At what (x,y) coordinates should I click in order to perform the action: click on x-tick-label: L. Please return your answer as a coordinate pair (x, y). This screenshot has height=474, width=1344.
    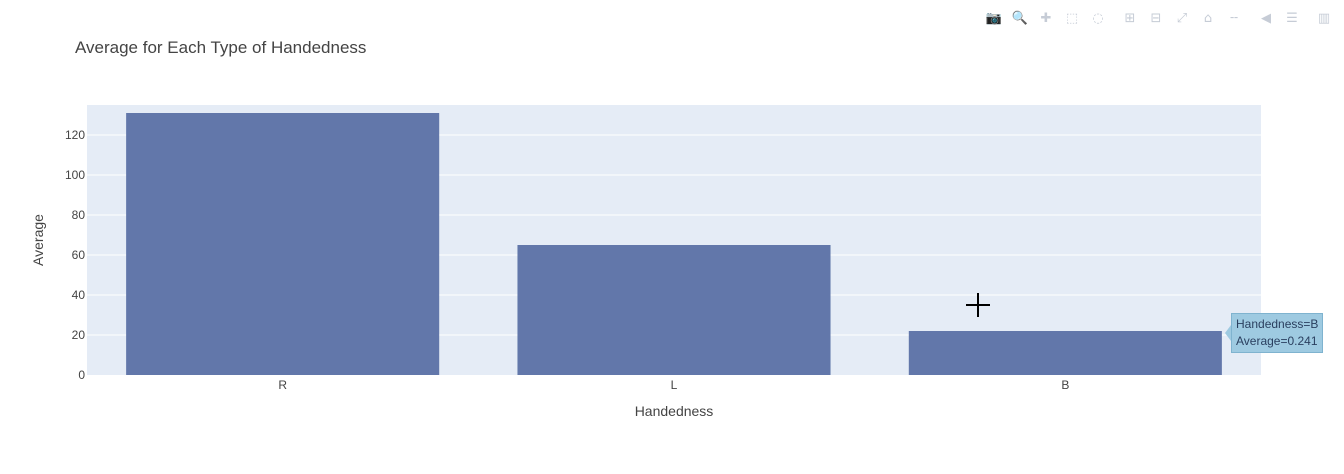
    Looking at the image, I should click on (674, 385).